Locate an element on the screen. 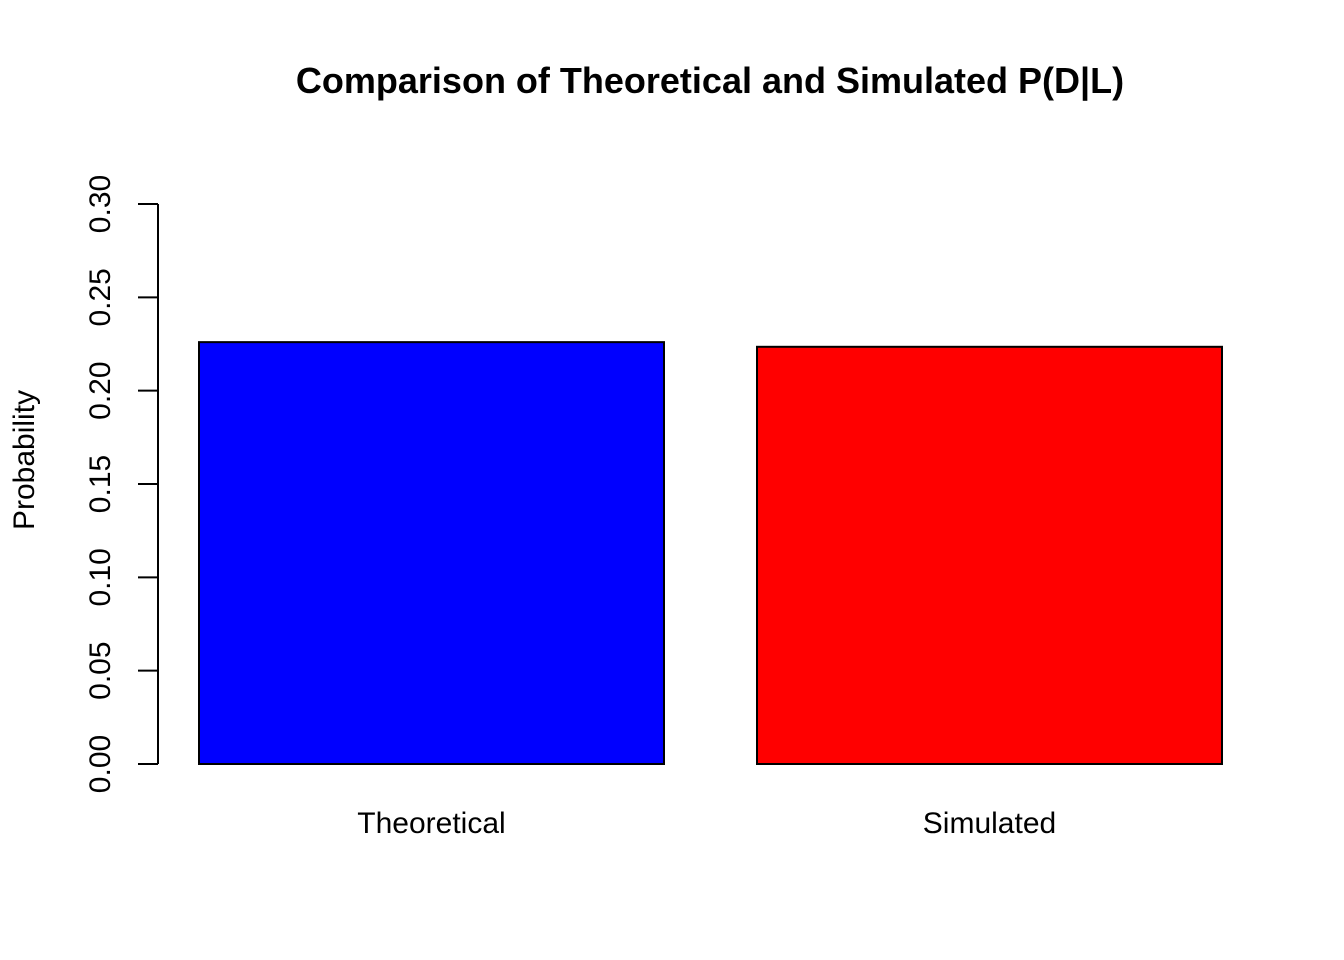 The height and width of the screenshot is (960, 1344). y-tick-label: 0.15 is located at coordinates (100, 484).